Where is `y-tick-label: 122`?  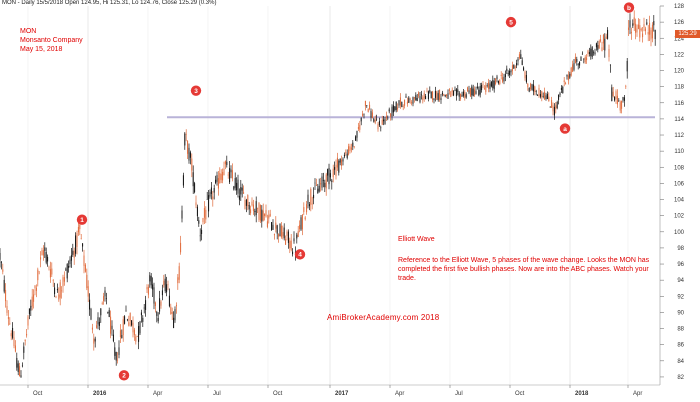
y-tick-label: 122 is located at coordinates (679, 55).